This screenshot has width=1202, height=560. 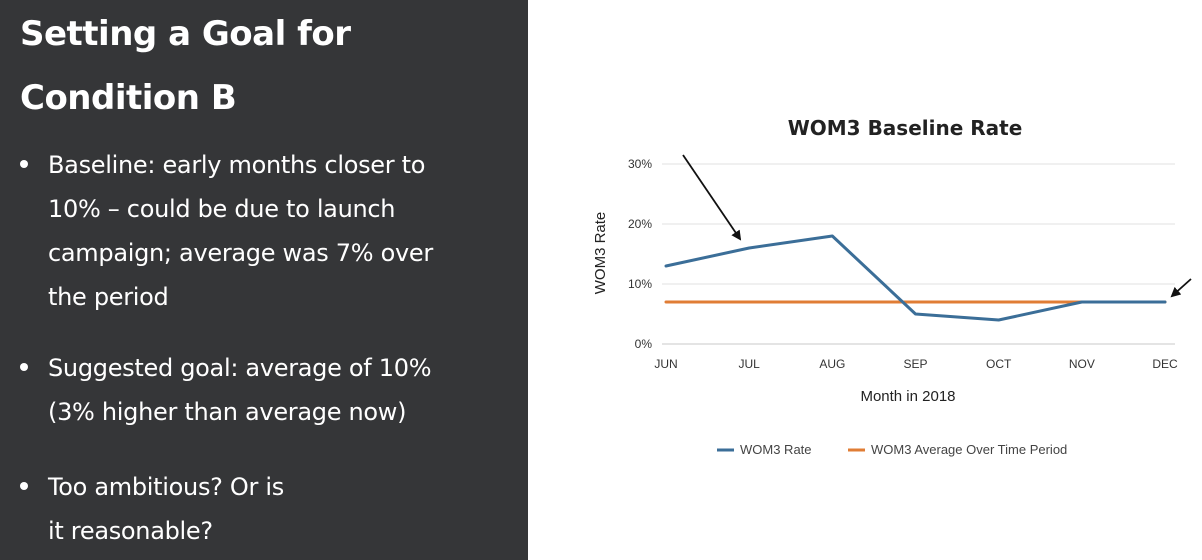 I want to click on slide-title: Setting a Goal for Condition B, so click(x=270, y=66).